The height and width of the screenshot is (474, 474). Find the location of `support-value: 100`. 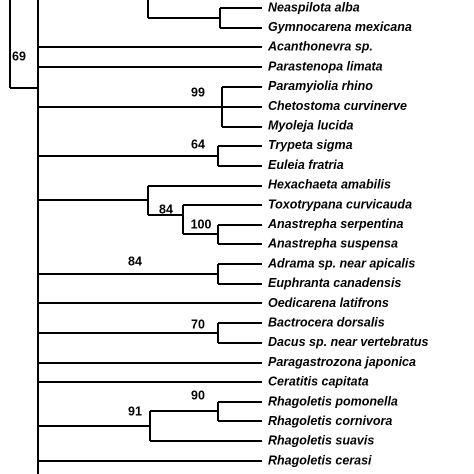

support-value: 100 is located at coordinates (201, 224).